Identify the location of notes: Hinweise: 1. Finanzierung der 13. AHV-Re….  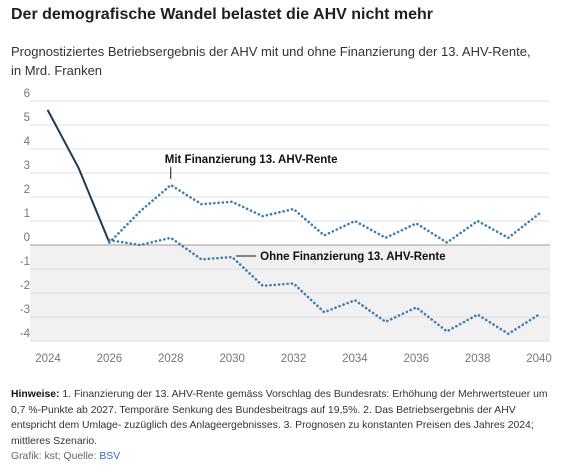
(281, 418).